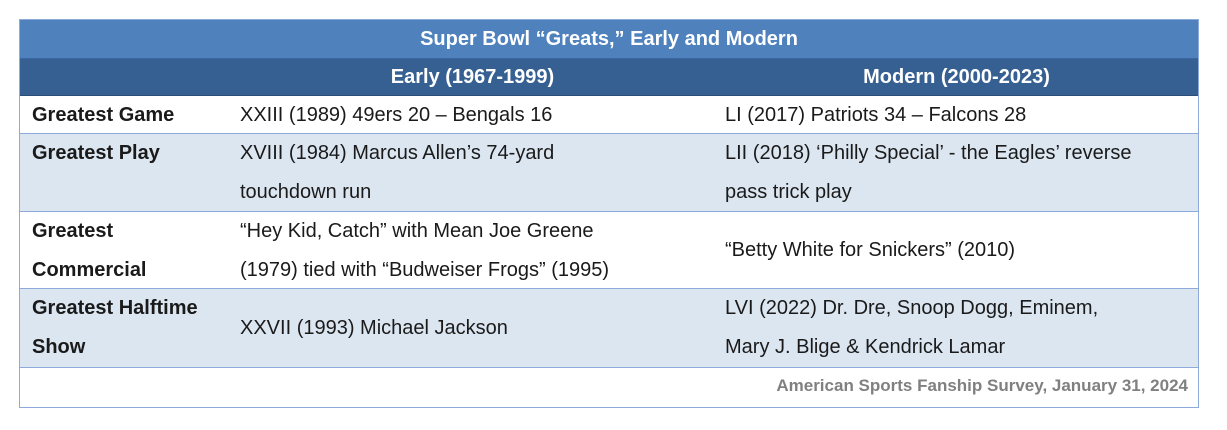  I want to click on early-cell-line: XVIII (1984) Marcus Allen’s 74-yard, so click(397, 153).